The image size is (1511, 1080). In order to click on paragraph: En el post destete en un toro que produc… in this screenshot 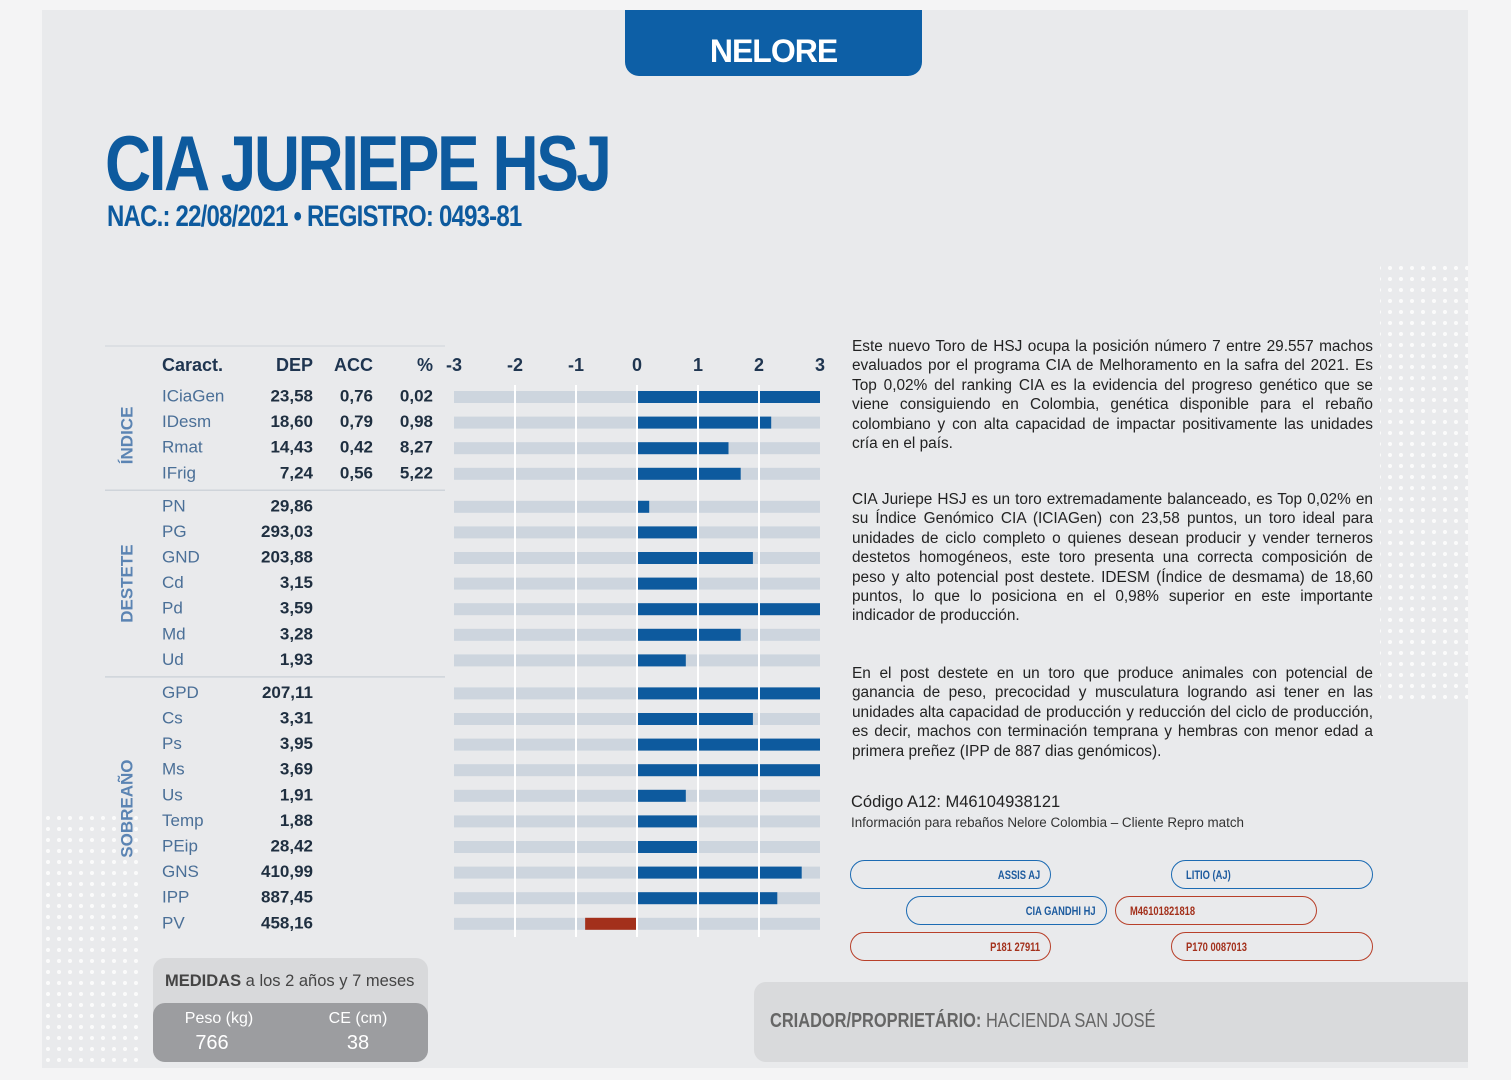, I will do `click(1112, 712)`.